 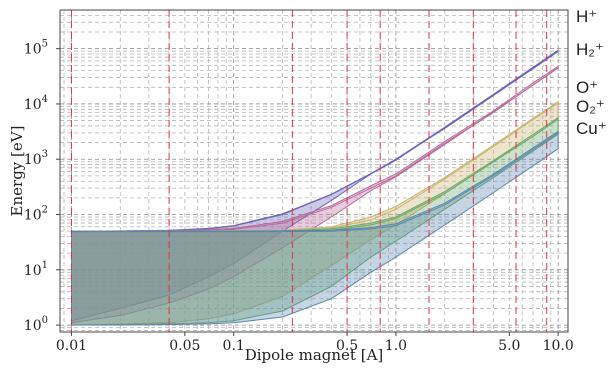 What do you see at coordinates (17, 171) in the screenshot?
I see `y-axis-title: Energy [eV]` at bounding box center [17, 171].